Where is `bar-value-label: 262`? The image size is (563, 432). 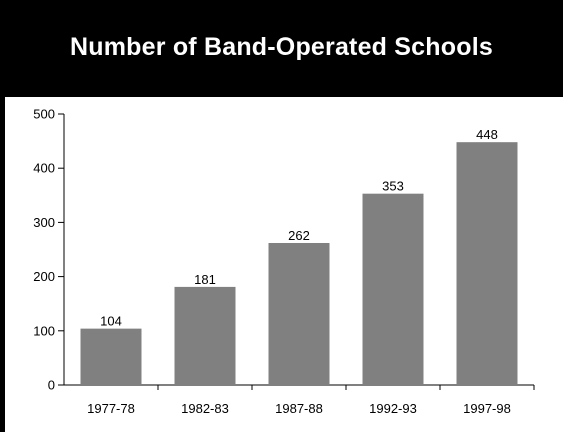 bar-value-label: 262 is located at coordinates (299, 235).